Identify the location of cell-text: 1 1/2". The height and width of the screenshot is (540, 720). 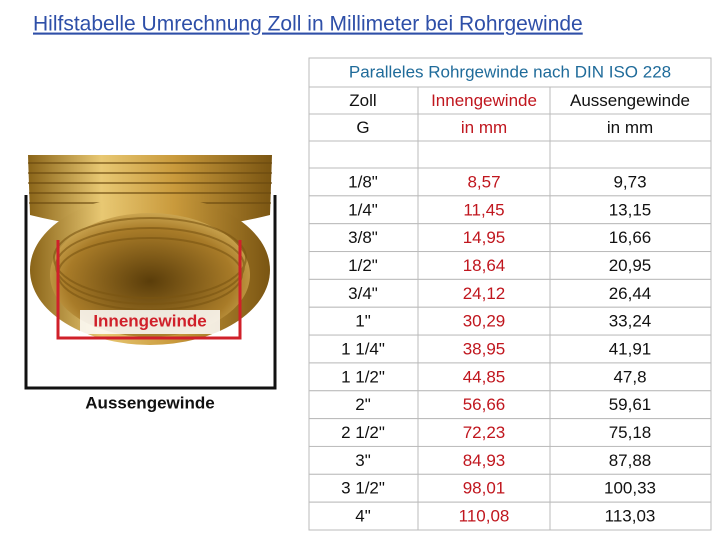
(363, 376).